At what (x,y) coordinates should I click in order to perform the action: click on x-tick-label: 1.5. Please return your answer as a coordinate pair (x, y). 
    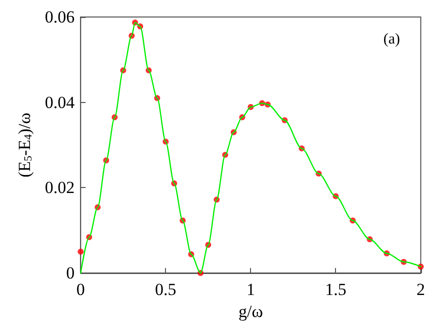
    Looking at the image, I should click on (335, 289).